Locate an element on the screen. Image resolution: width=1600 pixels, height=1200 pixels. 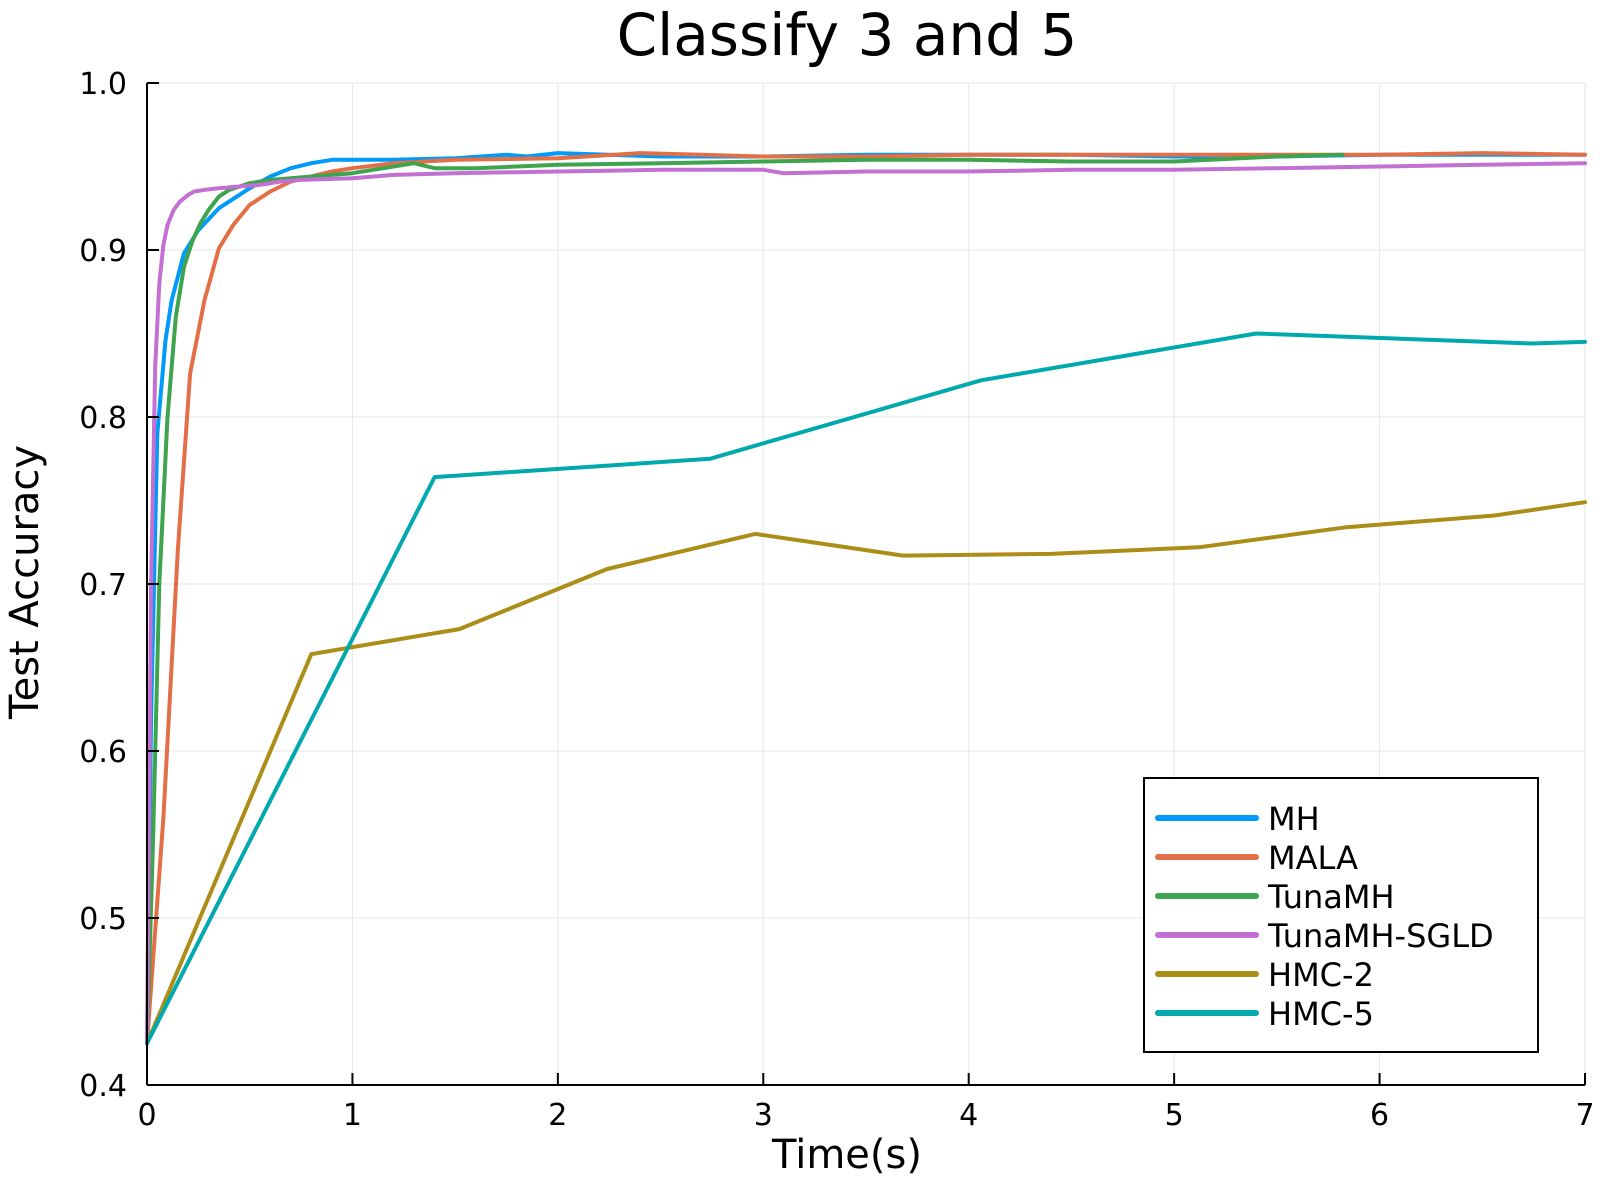
legend-box is located at coordinates (1341, 915).